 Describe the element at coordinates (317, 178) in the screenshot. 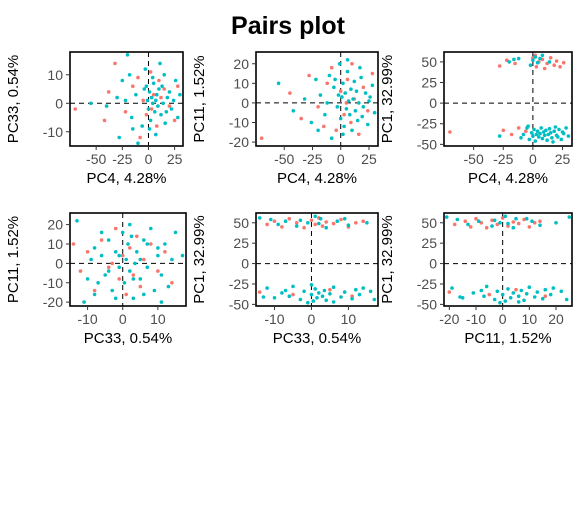

I see `x-axis-label: PC4, 4.28%` at that location.